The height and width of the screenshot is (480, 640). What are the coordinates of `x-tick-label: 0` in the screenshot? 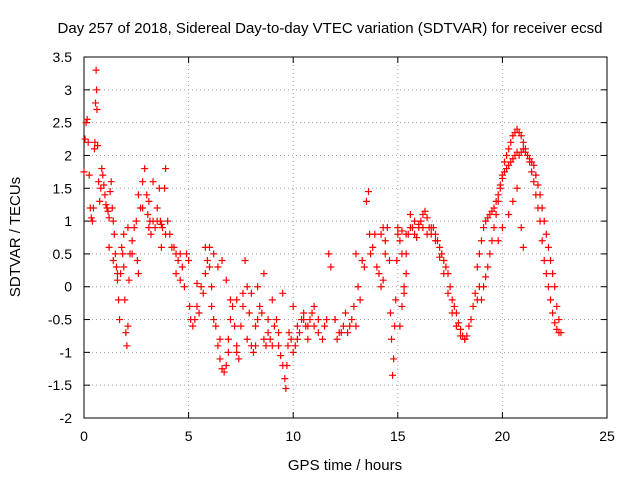 It's located at (84, 436).